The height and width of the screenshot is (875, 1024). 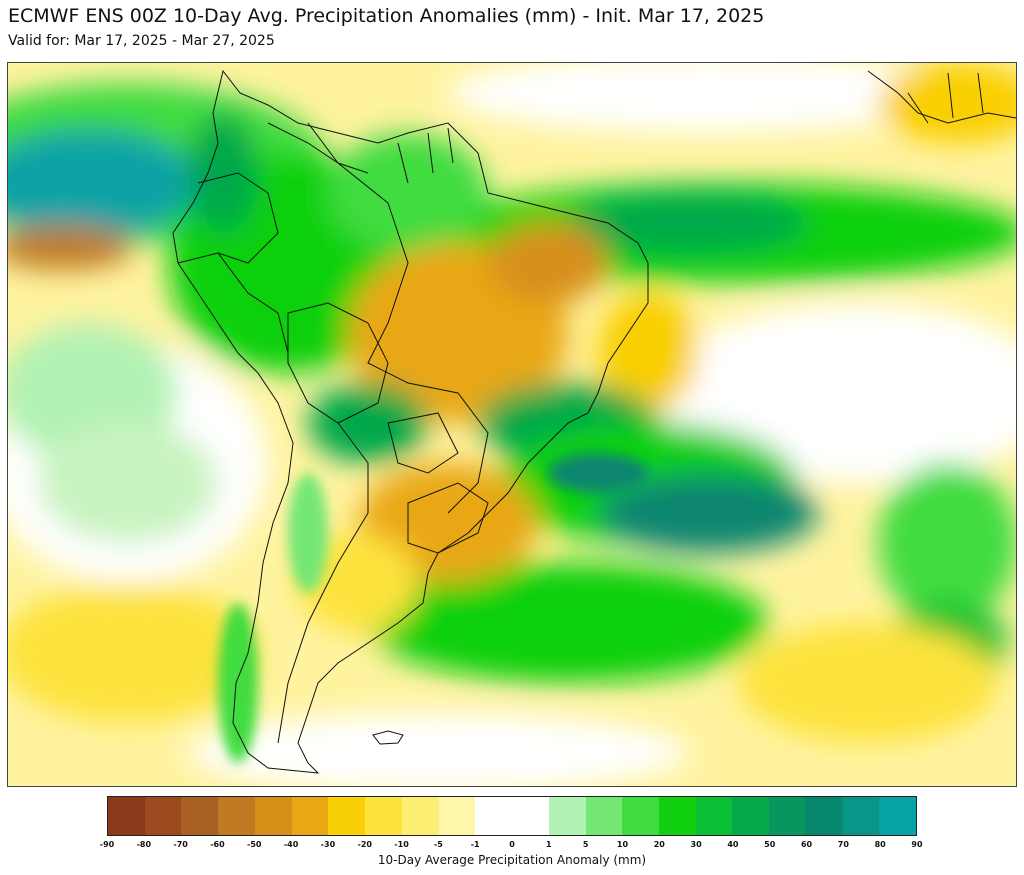 I want to click on africa-borders, so click(x=945, y=98).